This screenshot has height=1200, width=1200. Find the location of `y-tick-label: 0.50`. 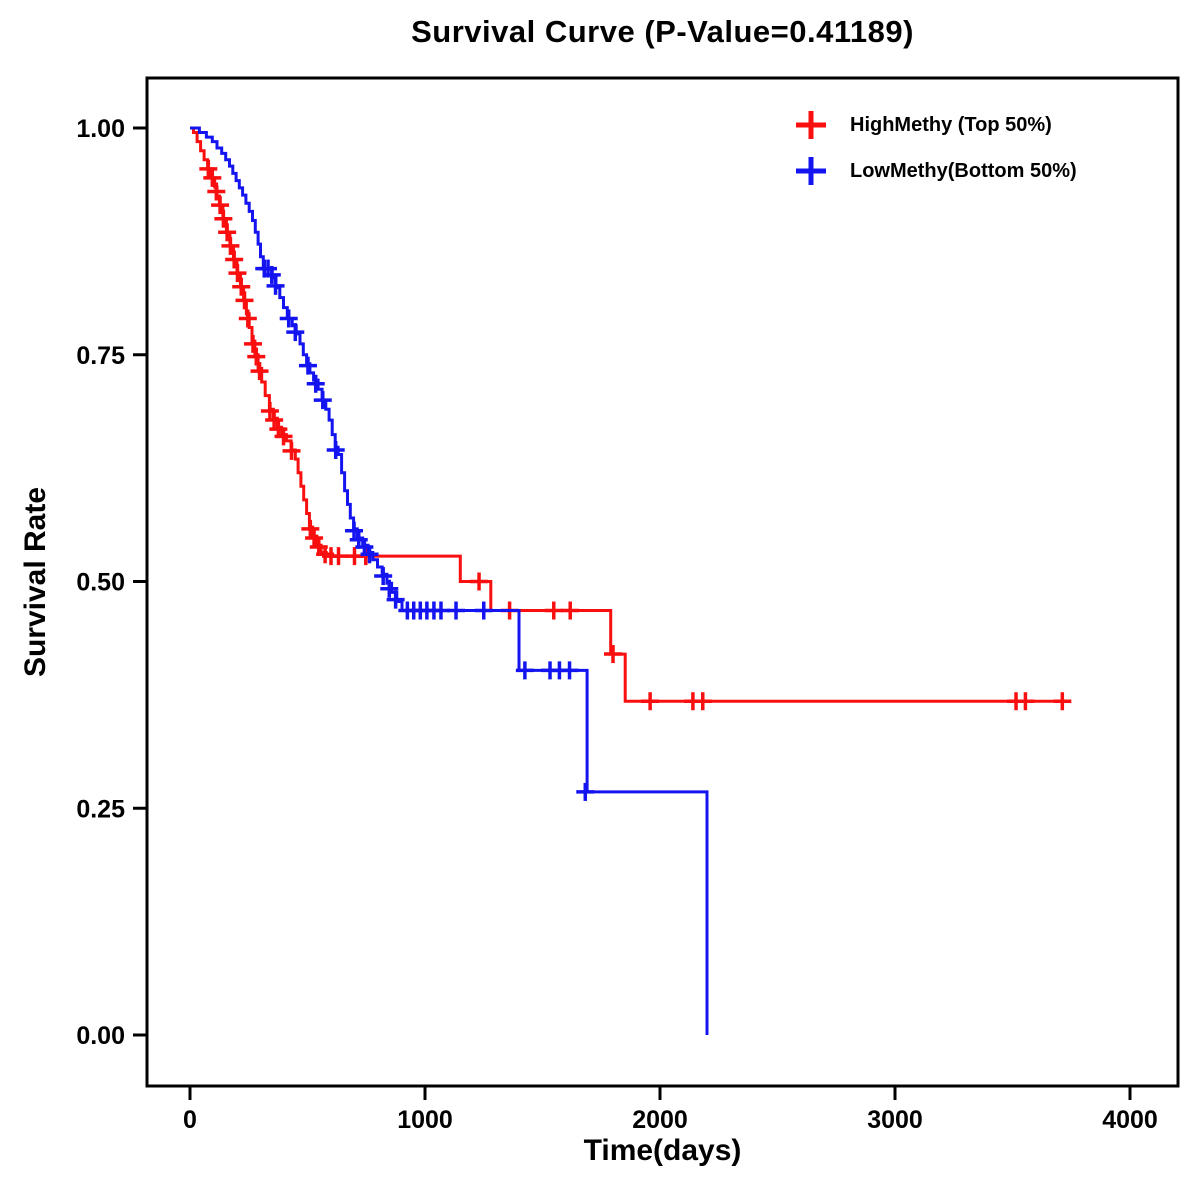

y-tick-label: 0.50 is located at coordinates (100, 583).